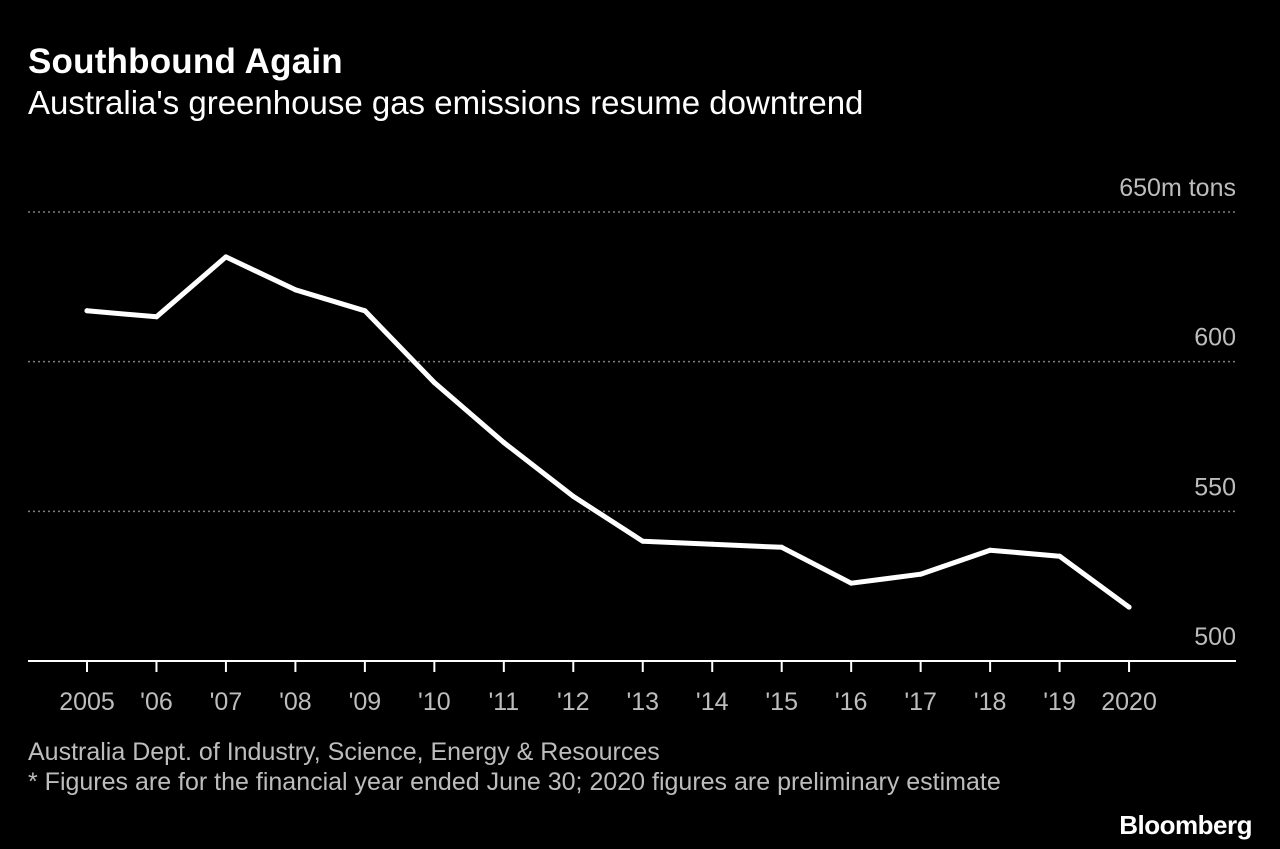 This screenshot has width=1280, height=849. I want to click on x-tick-label: '06, so click(156, 702).